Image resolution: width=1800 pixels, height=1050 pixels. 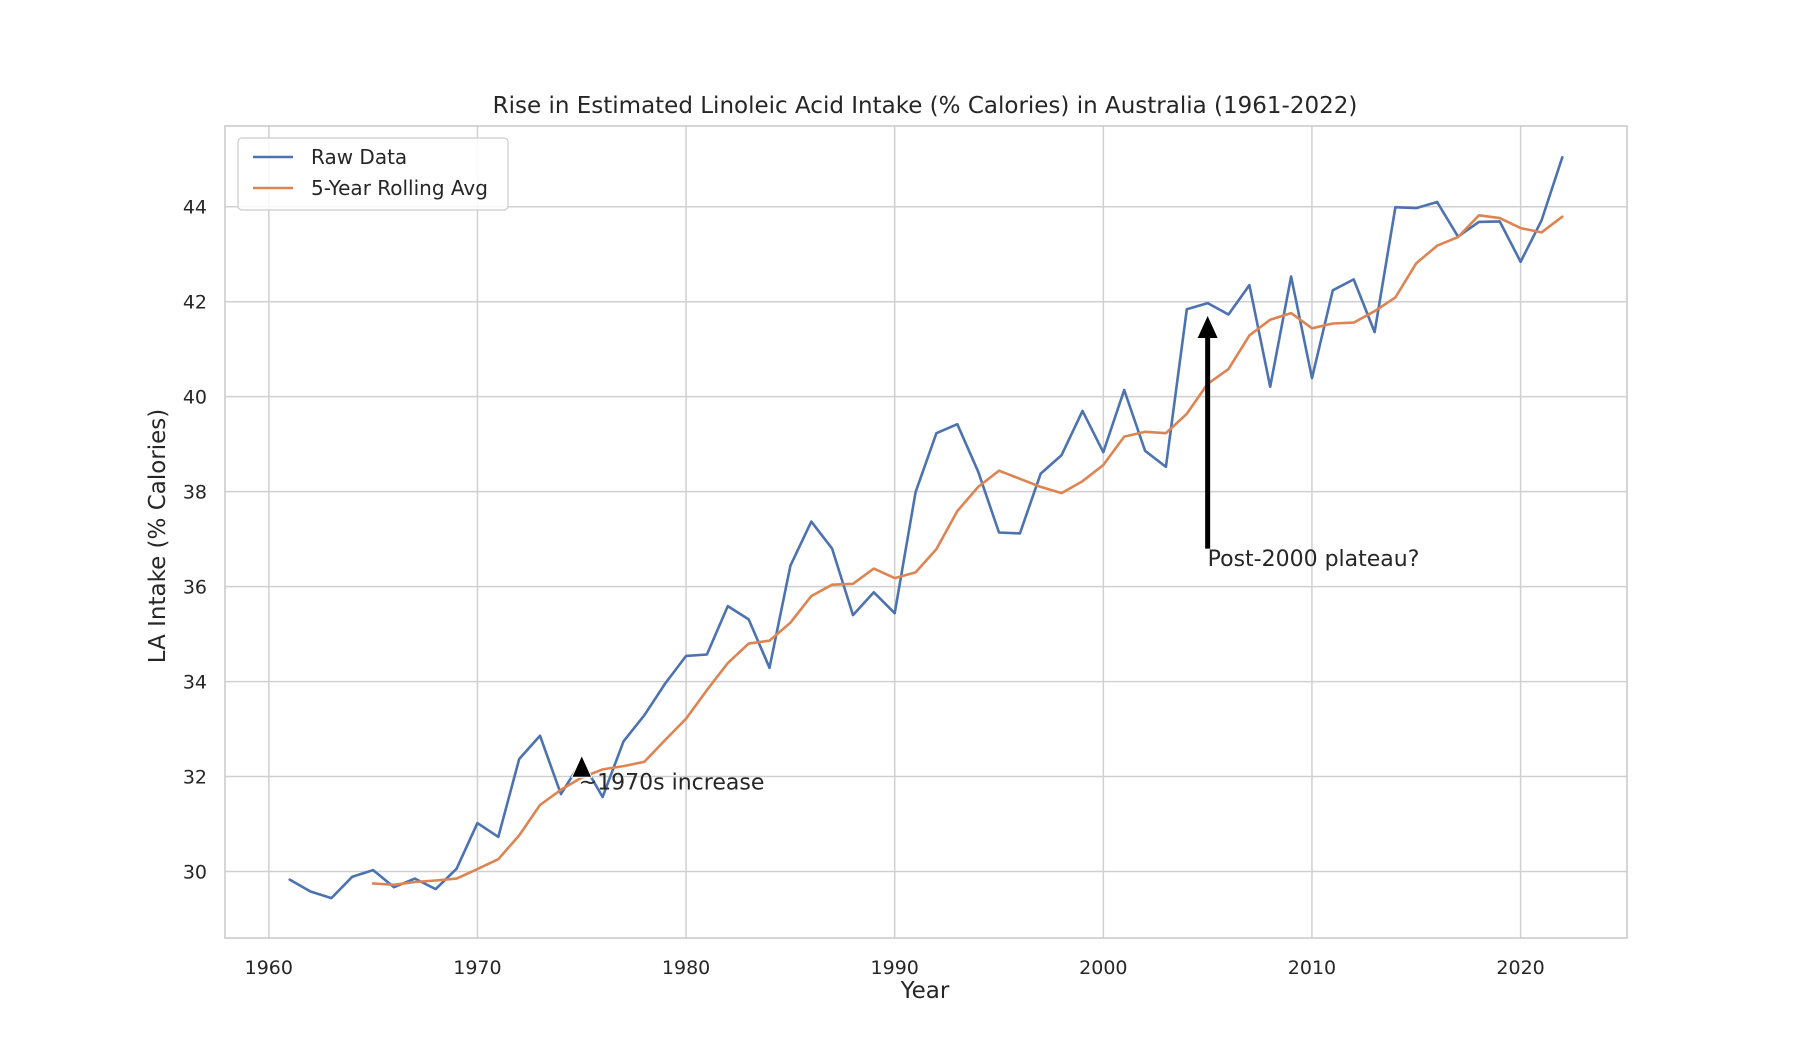 What do you see at coordinates (1520, 968) in the screenshot?
I see `x-tick-label: 2020` at bounding box center [1520, 968].